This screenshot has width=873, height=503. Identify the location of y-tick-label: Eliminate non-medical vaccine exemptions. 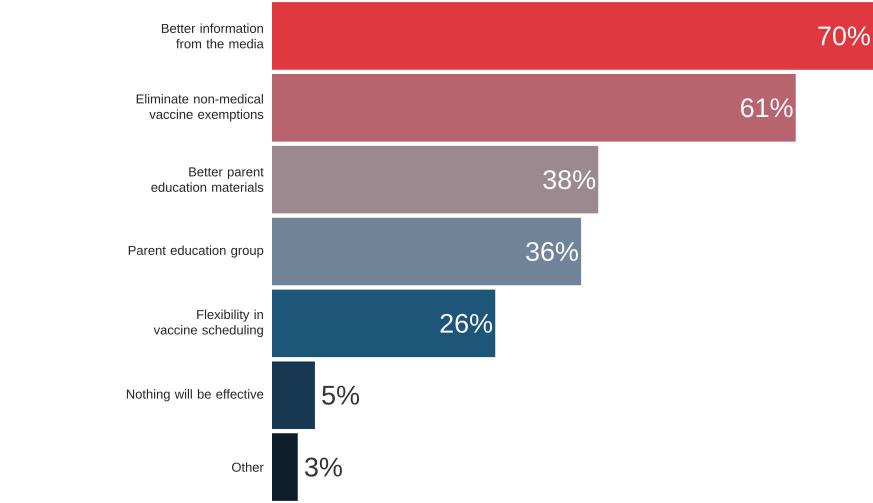
(200, 108).